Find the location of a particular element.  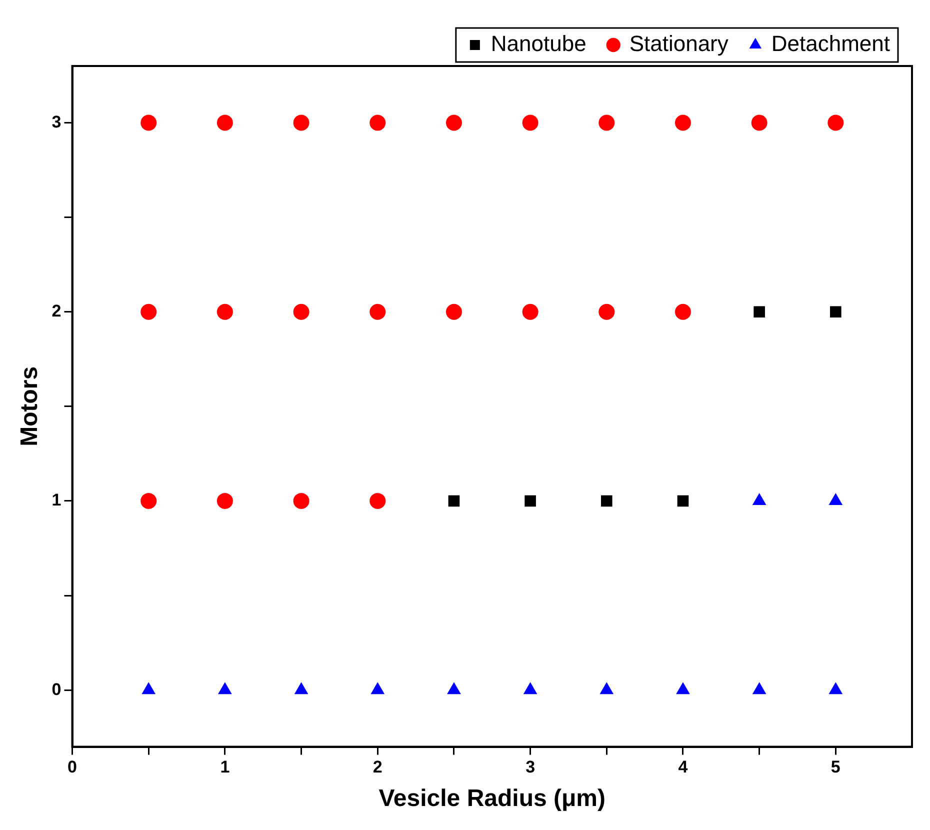

x-tick-label: 4 is located at coordinates (683, 767).